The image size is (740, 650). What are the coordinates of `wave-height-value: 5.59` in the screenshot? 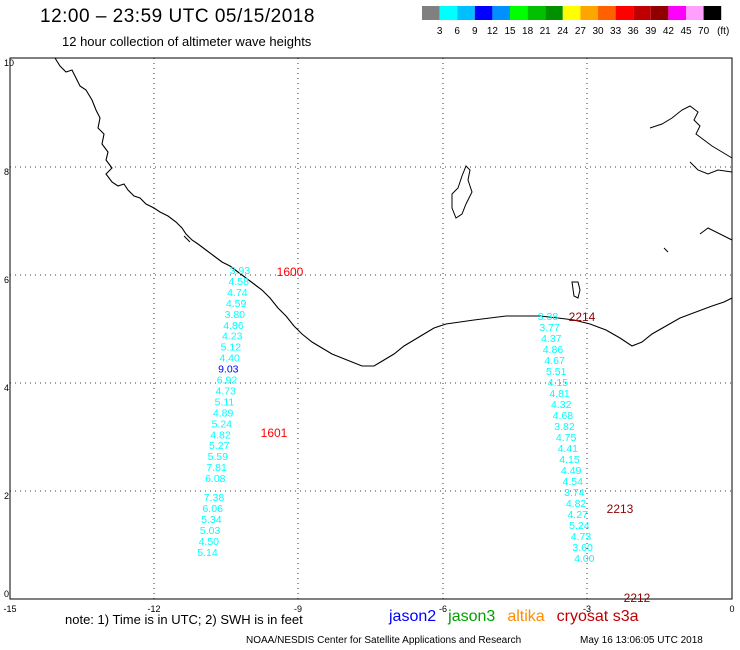 It's located at (218, 457).